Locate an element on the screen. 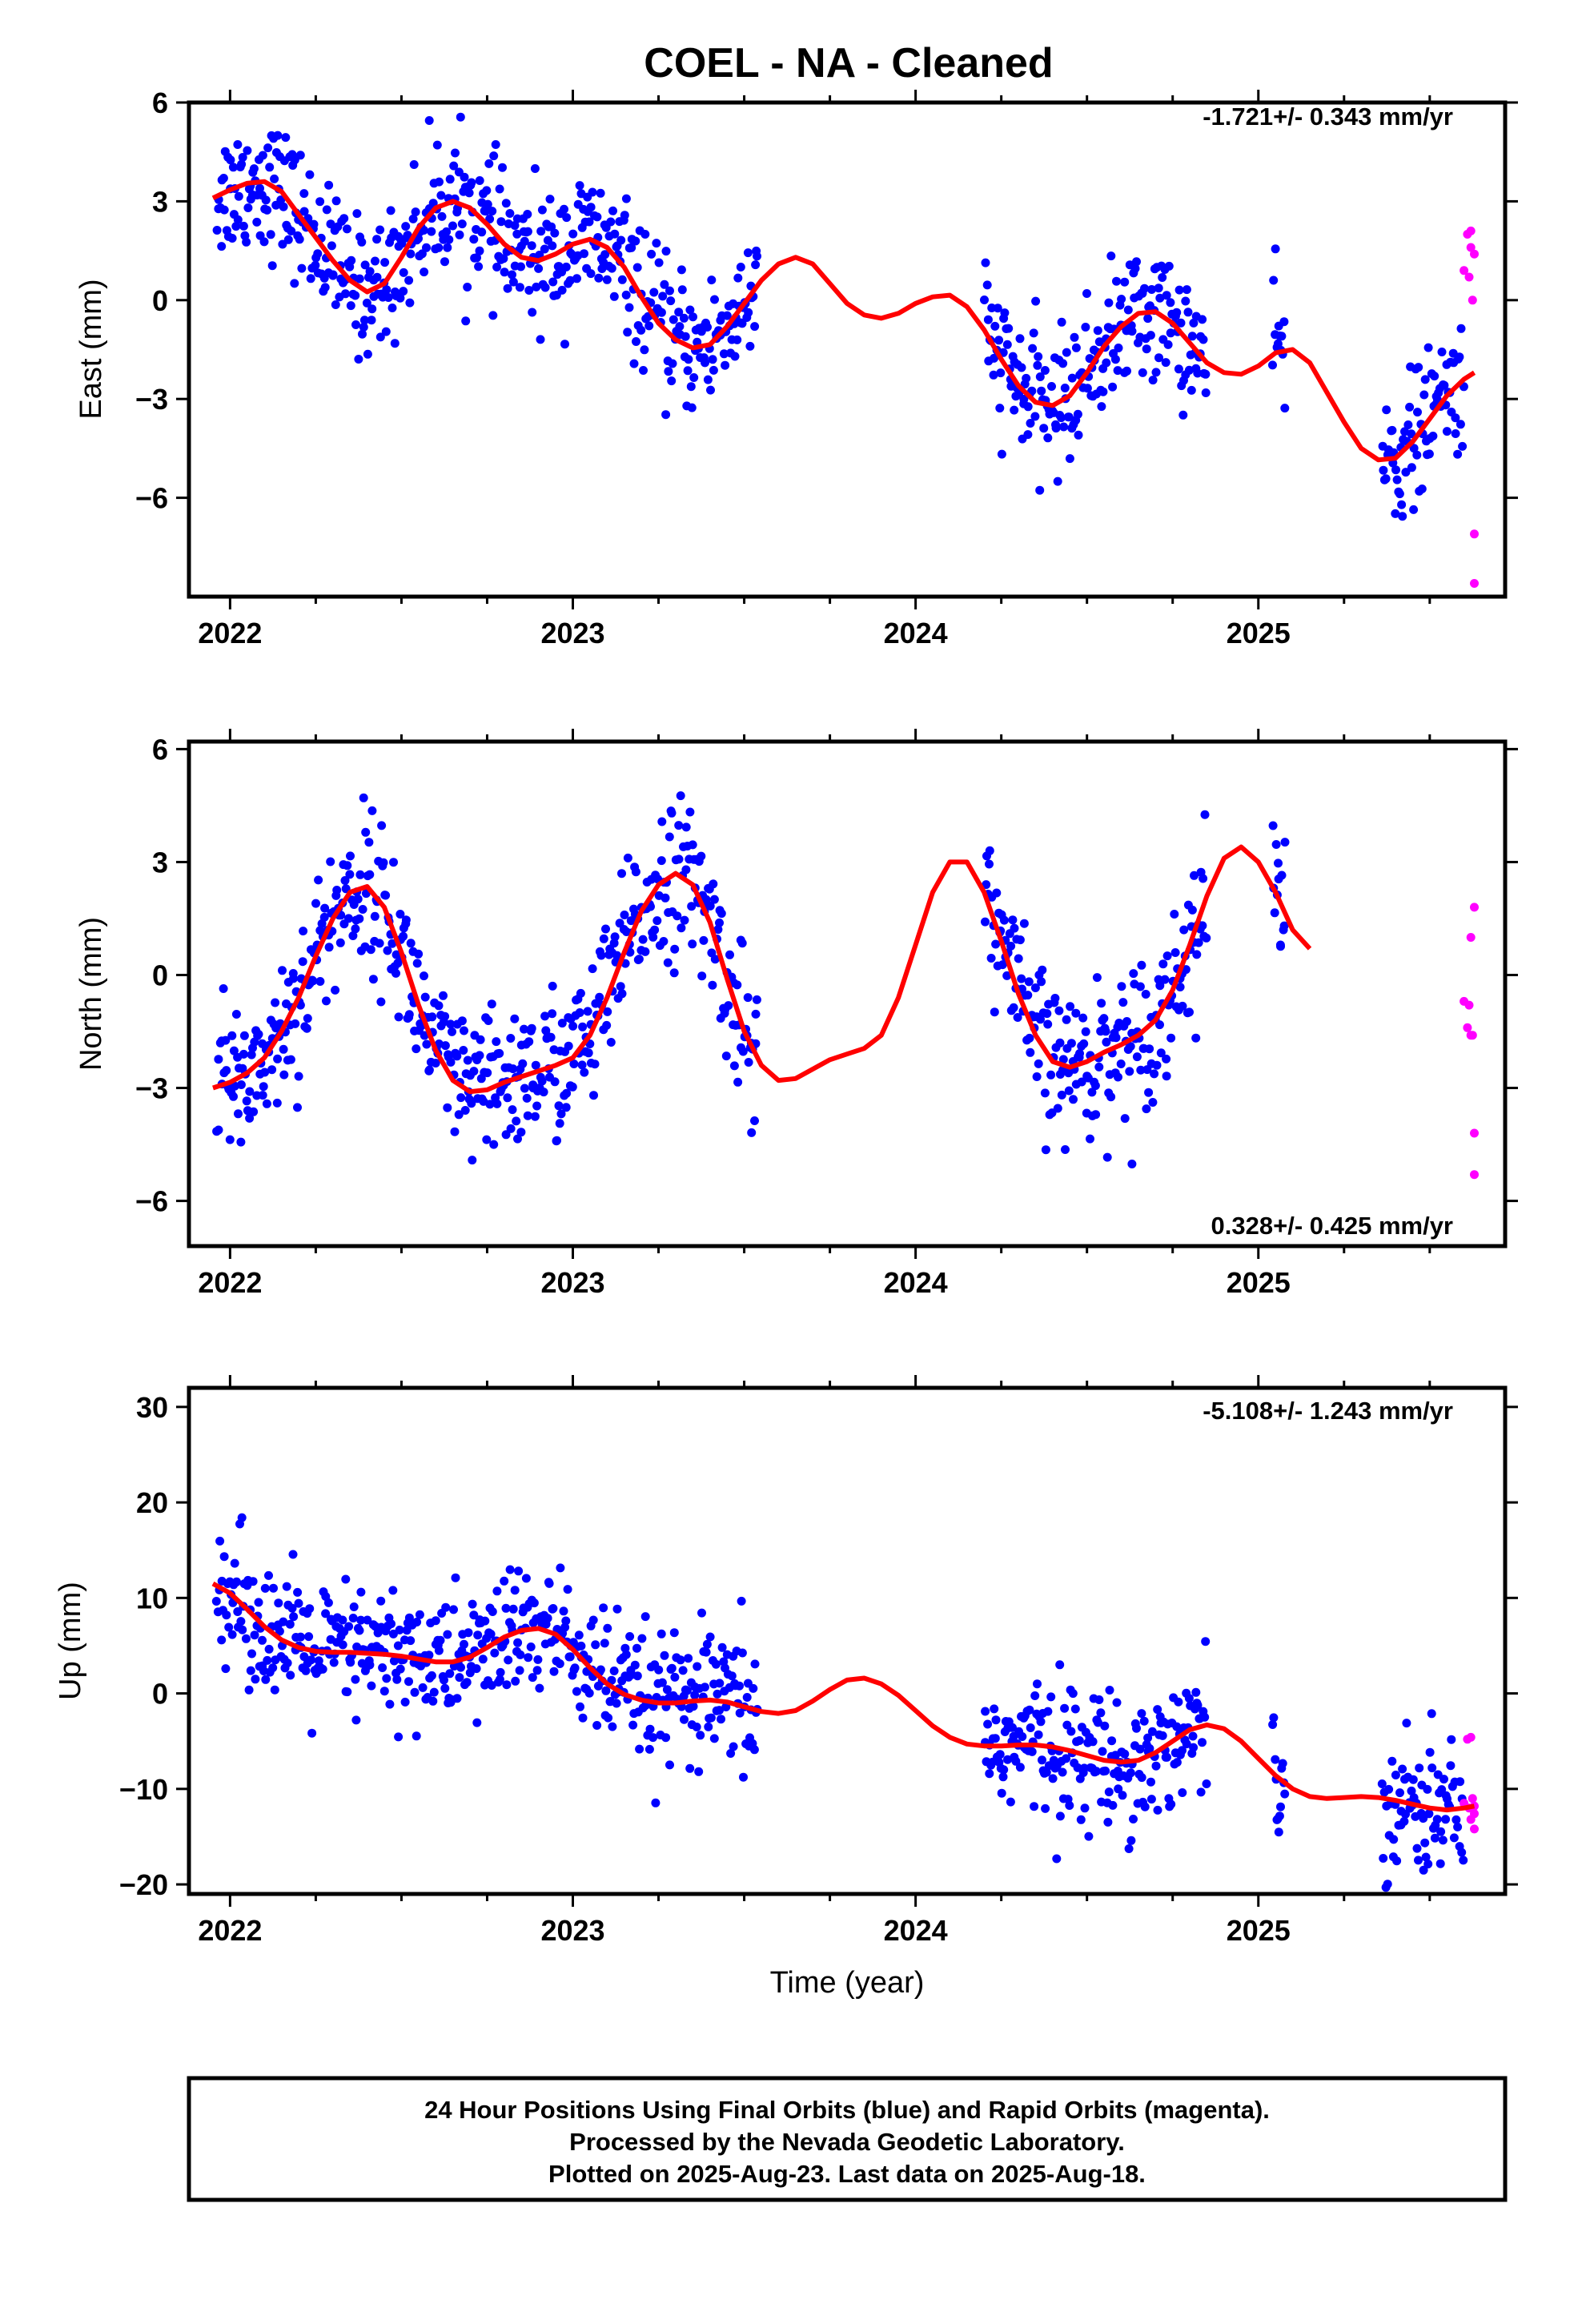  up-rapid-orbit-point is located at coordinates (1474, 1829).